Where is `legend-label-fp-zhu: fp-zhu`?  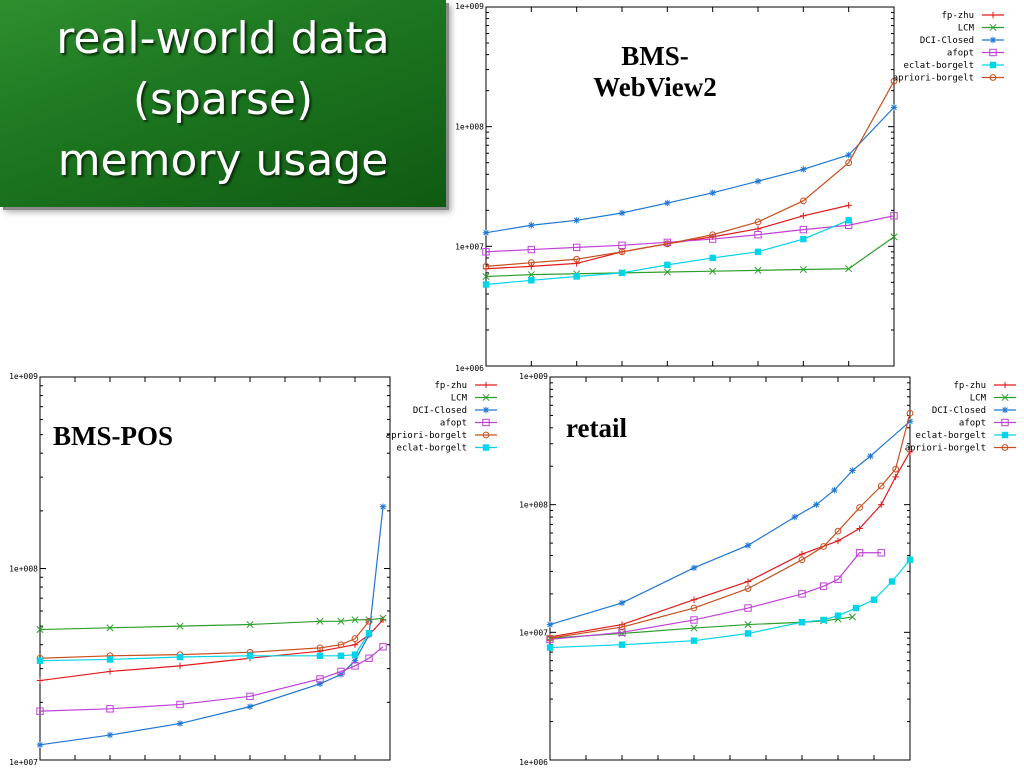
legend-label-fp-zhu: fp-zhu is located at coordinates (969, 386).